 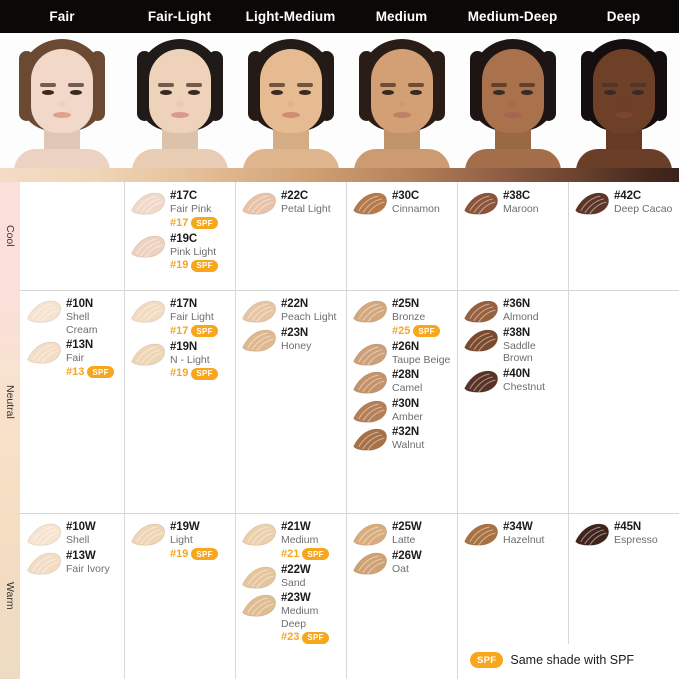 What do you see at coordinates (409, 317) in the screenshot?
I see `shade-name: Bronze` at bounding box center [409, 317].